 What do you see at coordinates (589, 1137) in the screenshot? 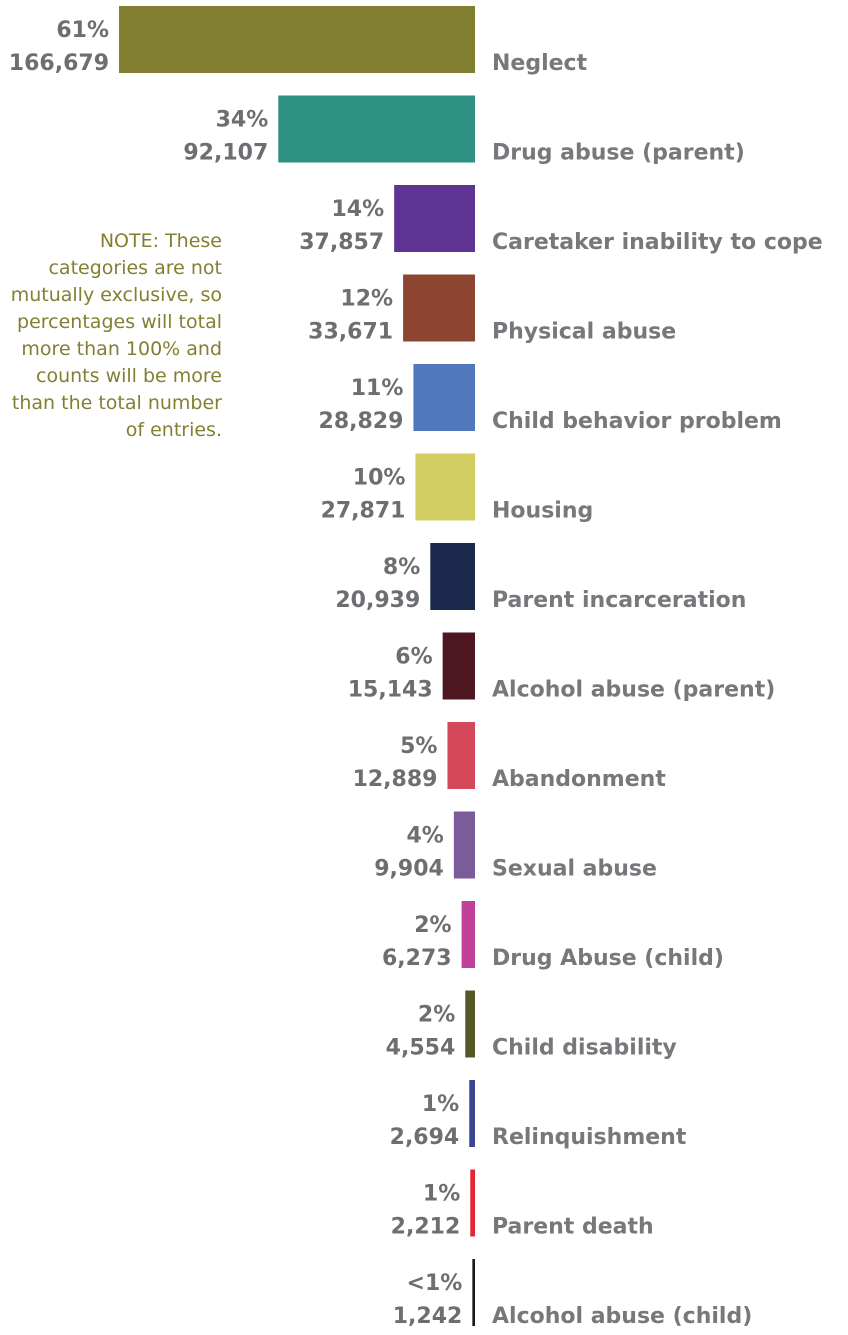
I see `category-label: Relinquishment` at bounding box center [589, 1137].